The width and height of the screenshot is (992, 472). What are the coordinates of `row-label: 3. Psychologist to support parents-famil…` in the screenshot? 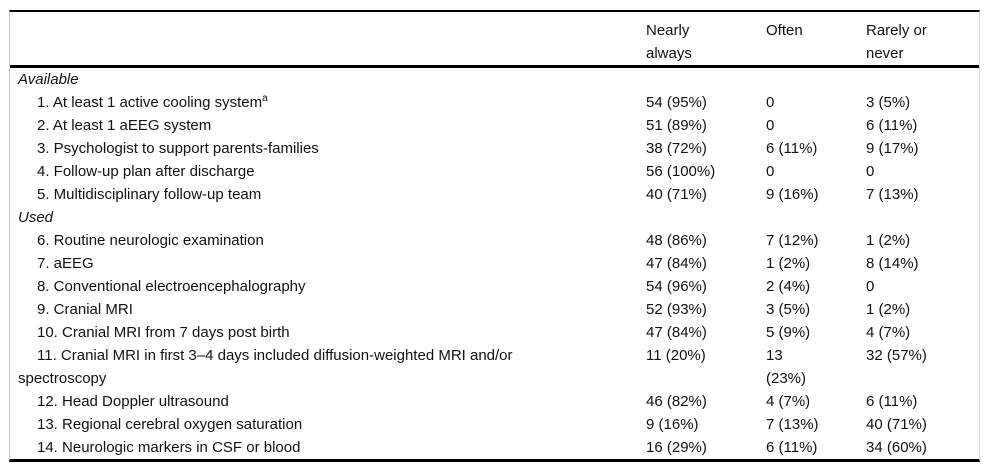 It's located at (328, 148).